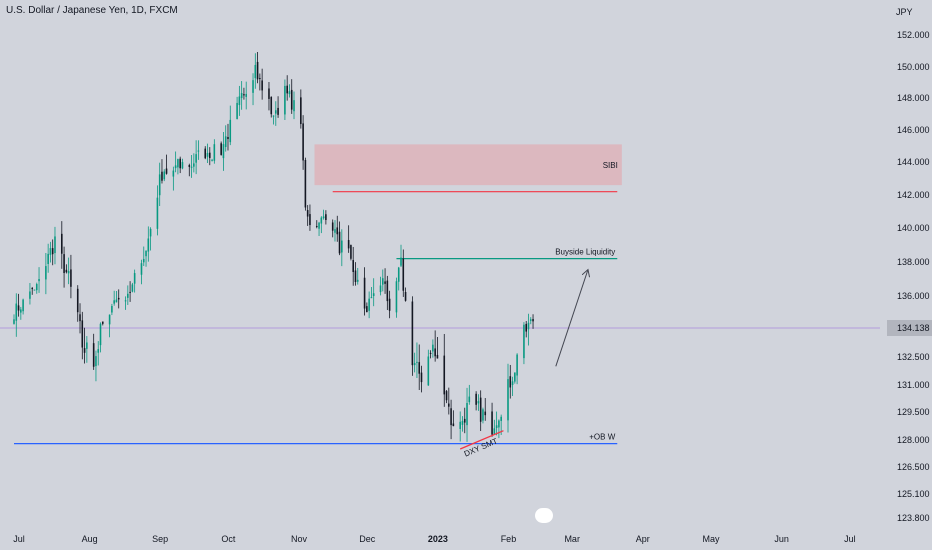 This screenshot has width=932, height=550. I want to click on y-axis-unit: JPY, so click(904, 12).